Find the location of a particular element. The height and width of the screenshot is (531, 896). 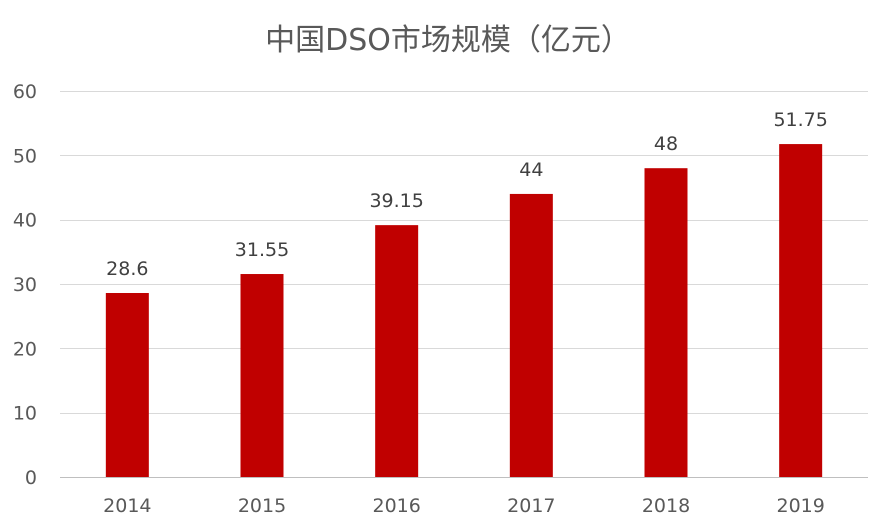

x-tick-label-2014: 2014 is located at coordinates (127, 506).